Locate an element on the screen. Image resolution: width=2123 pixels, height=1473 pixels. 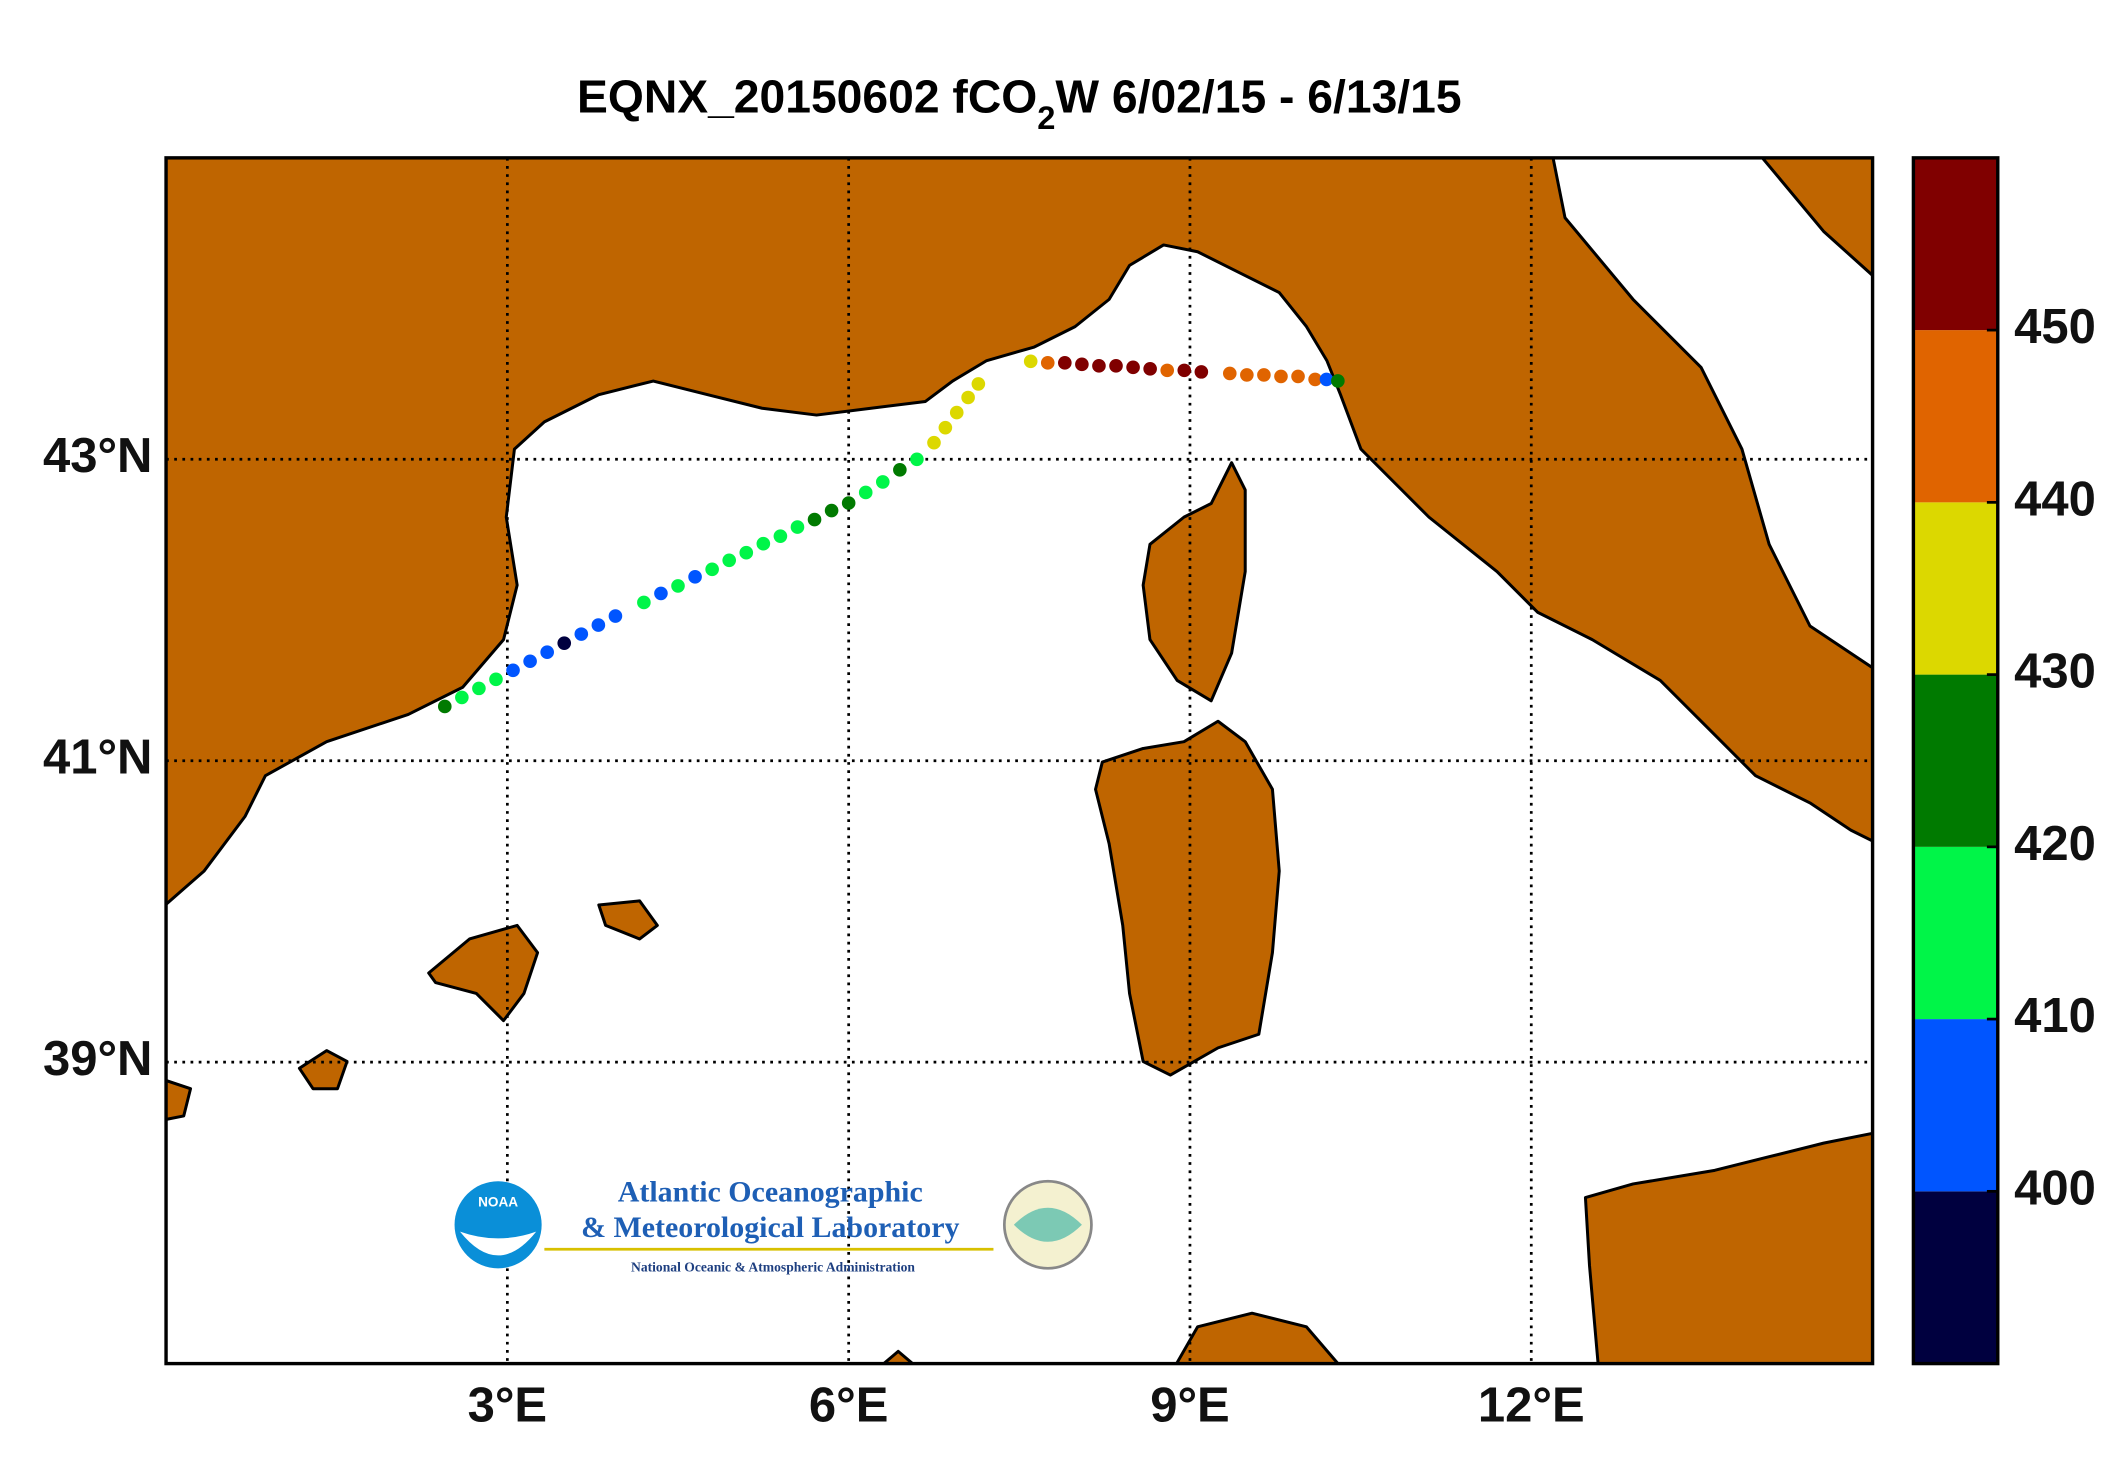
y-tick-label: 43°N is located at coordinates (97, 456).